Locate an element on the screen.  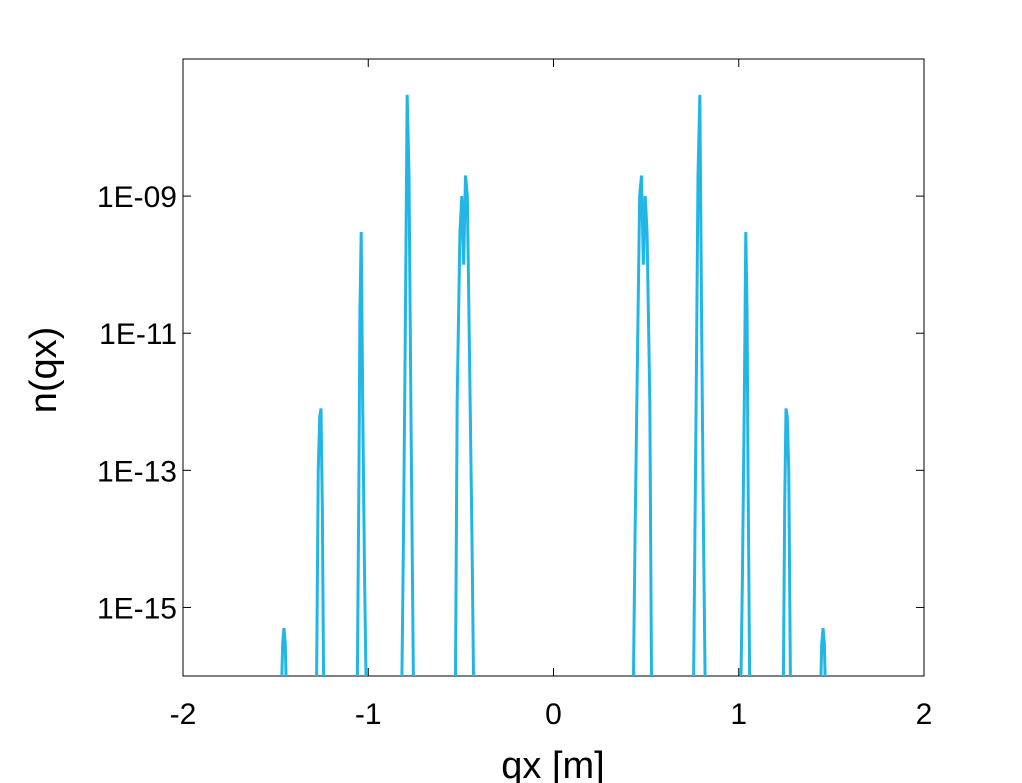
y-tick-label: 1E-15 is located at coordinates (137, 608).